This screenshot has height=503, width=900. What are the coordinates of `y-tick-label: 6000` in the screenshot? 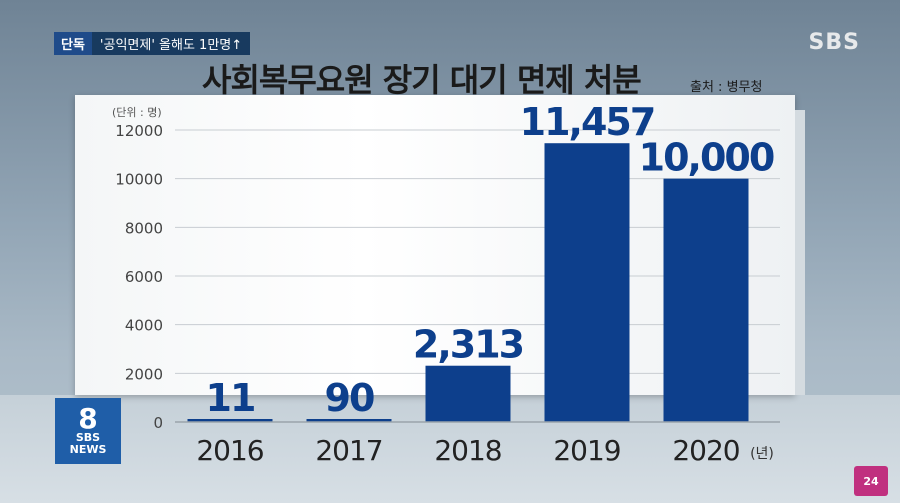 It's located at (144, 277).